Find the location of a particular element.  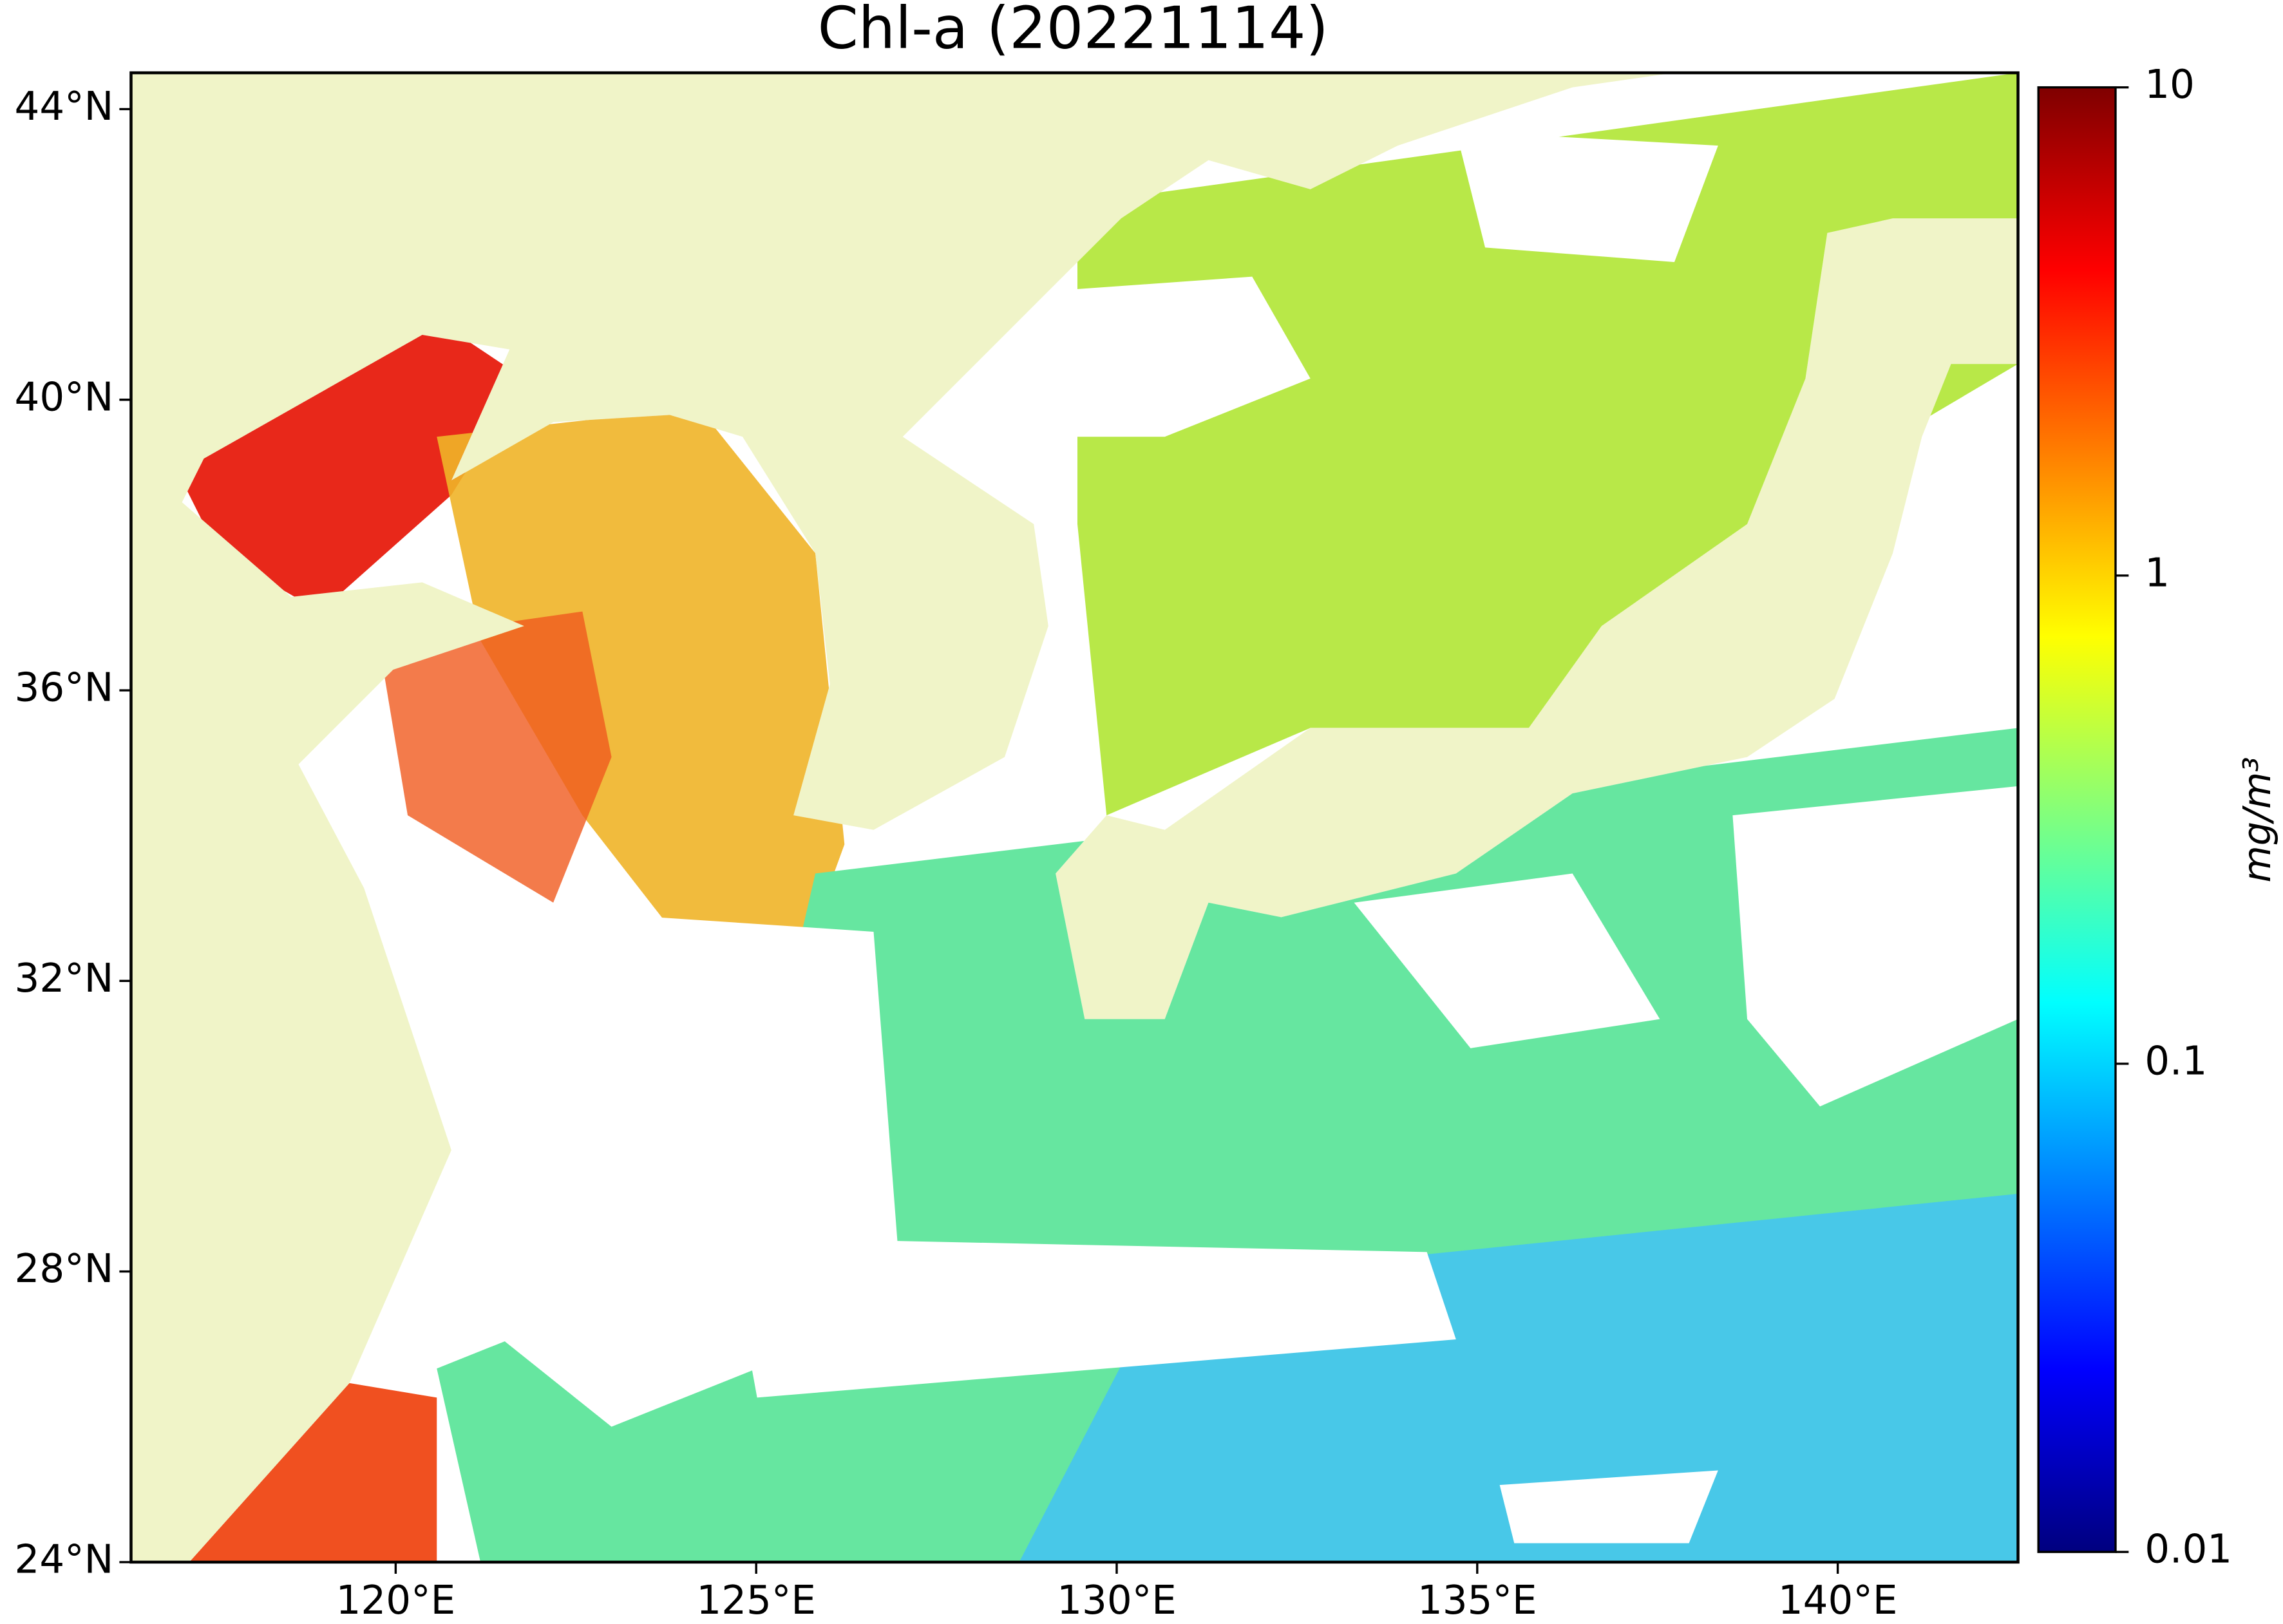

yellow-sea-chl is located at coordinates (641, 707).